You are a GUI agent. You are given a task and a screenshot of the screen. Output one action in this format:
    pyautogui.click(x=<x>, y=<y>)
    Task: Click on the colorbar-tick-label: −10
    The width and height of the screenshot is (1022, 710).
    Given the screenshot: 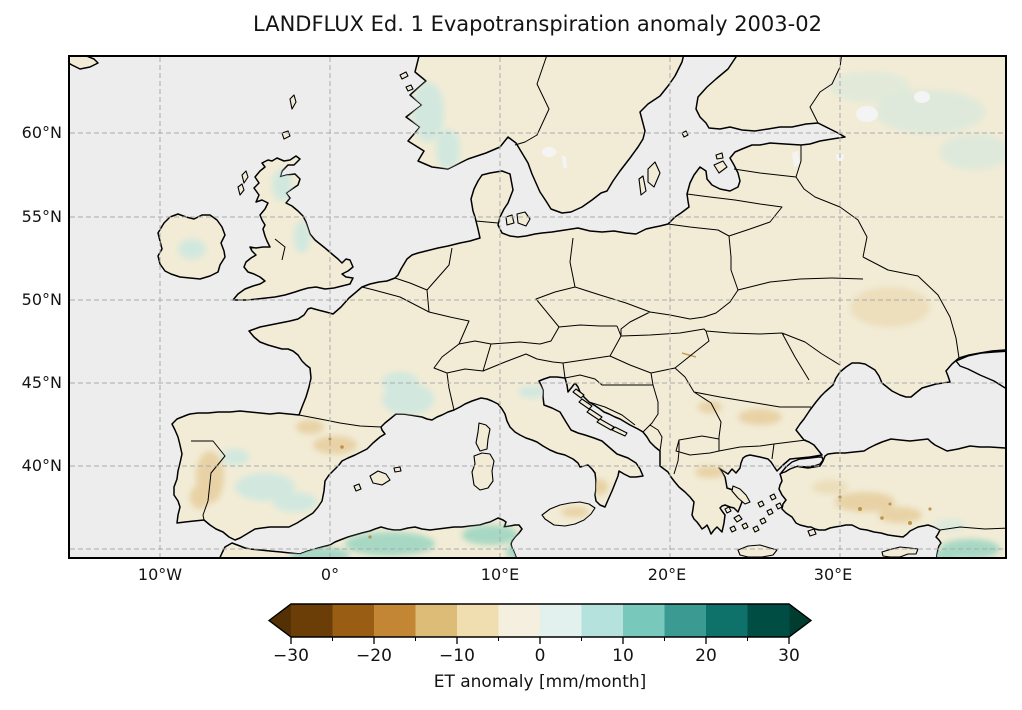 What is the action you would take?
    pyautogui.click(x=457, y=656)
    